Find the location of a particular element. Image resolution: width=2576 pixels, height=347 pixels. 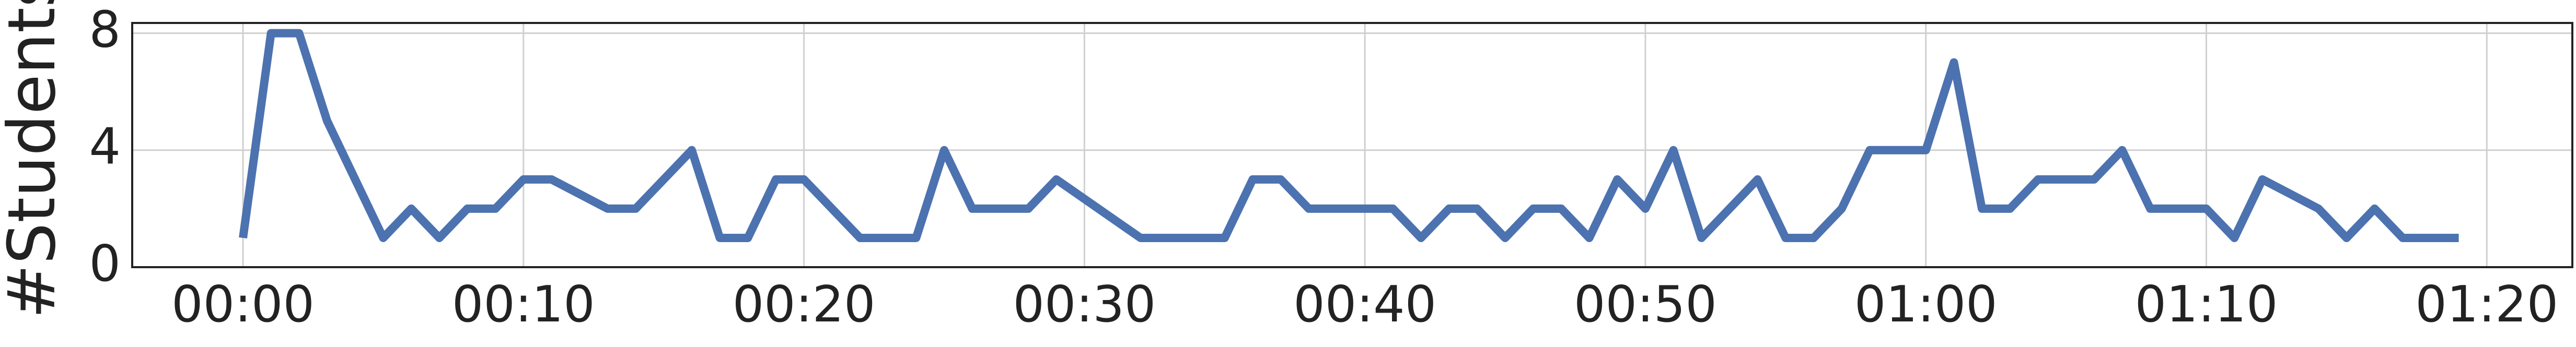

x-tick-label: 00:40 is located at coordinates (1364, 304).